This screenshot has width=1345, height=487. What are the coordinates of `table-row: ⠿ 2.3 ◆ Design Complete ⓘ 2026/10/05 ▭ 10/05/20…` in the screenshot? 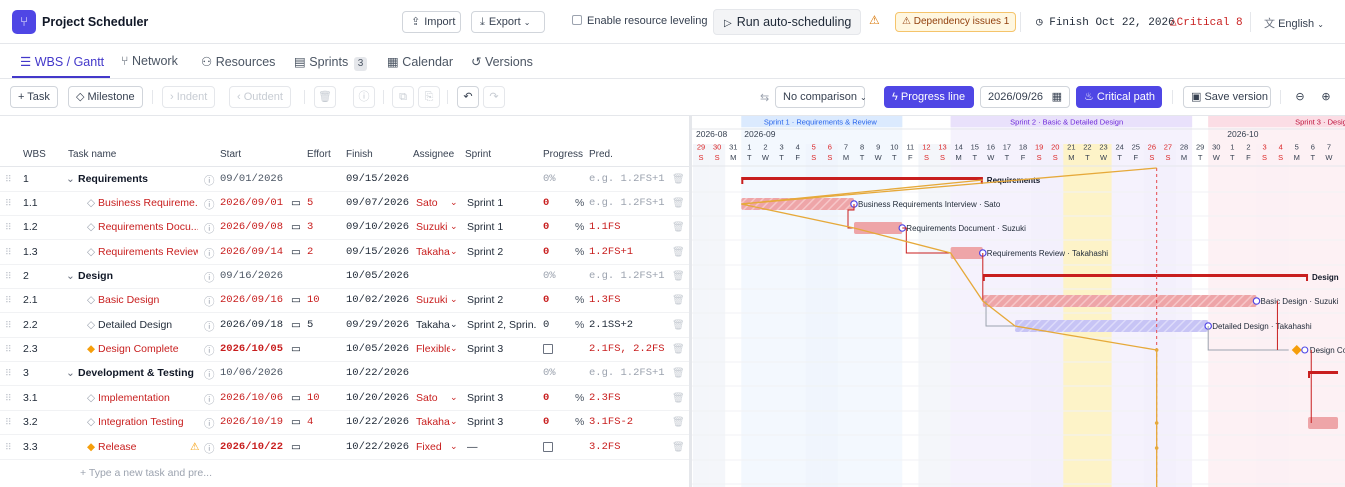 It's located at (345, 350).